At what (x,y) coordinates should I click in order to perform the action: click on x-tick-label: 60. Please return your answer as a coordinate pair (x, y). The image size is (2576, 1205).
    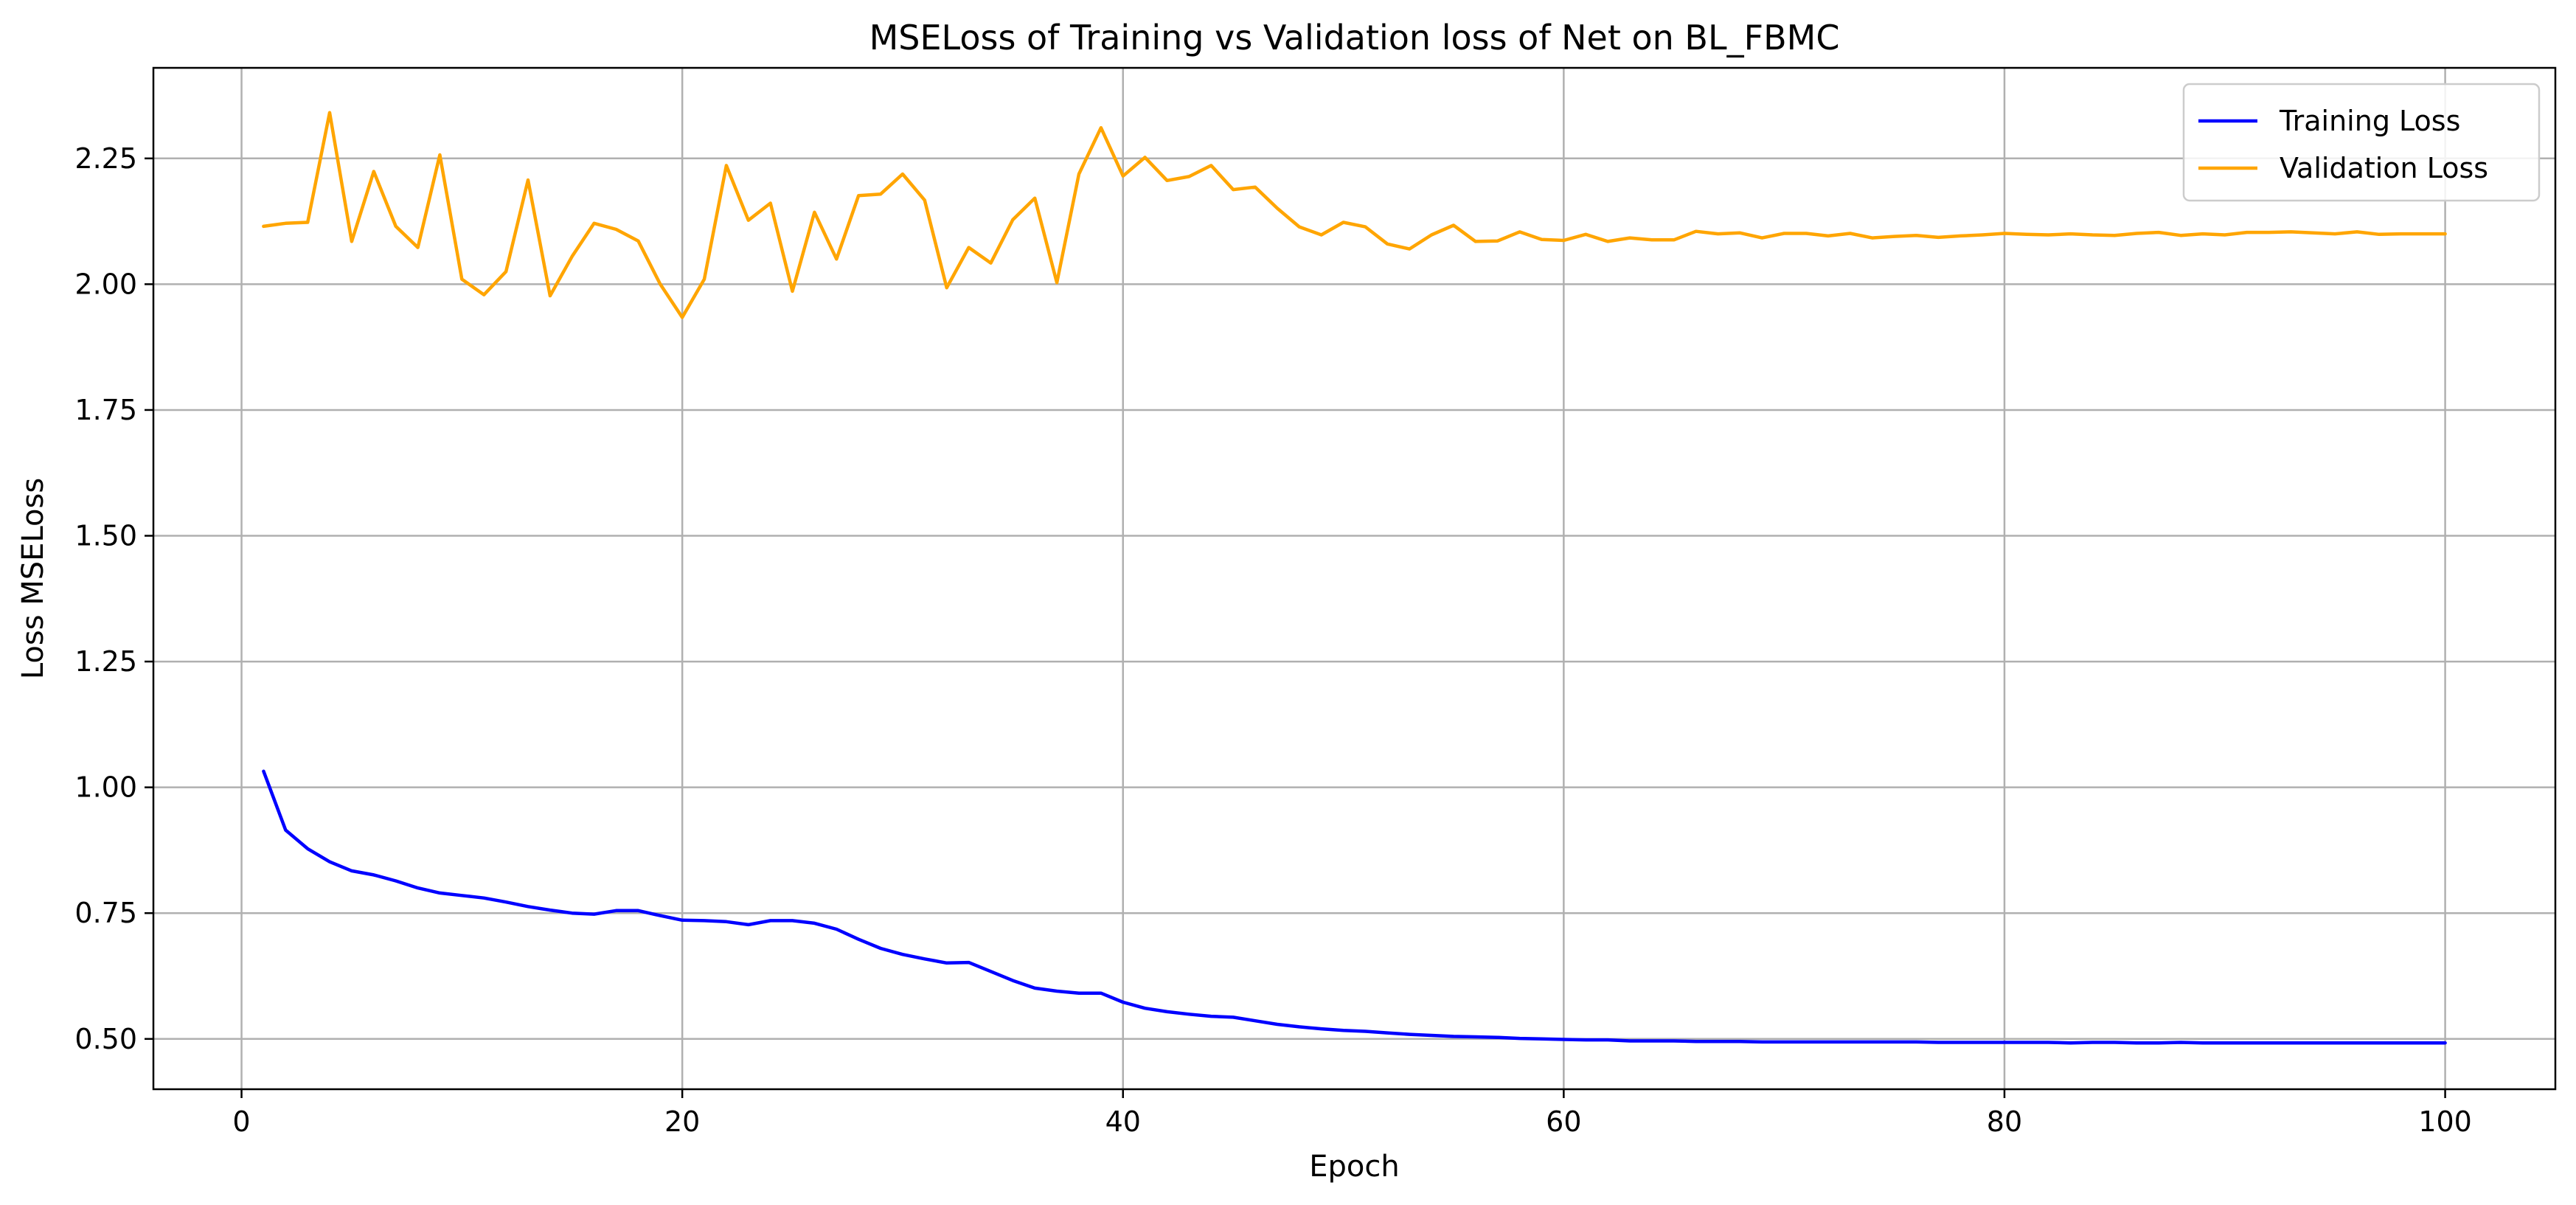
    Looking at the image, I should click on (1563, 1121).